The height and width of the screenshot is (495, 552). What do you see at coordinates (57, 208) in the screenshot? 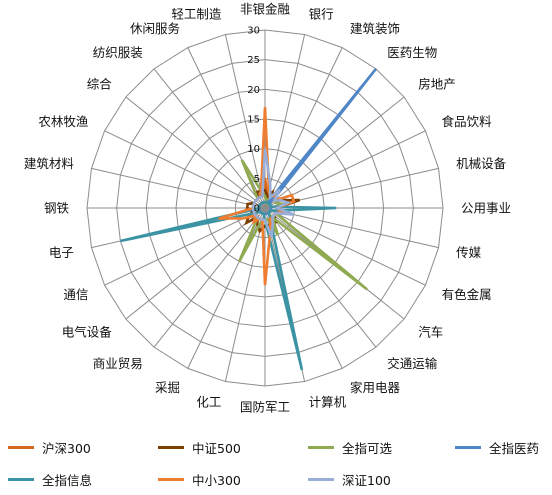
I see `category-label: 钢铁` at bounding box center [57, 208].